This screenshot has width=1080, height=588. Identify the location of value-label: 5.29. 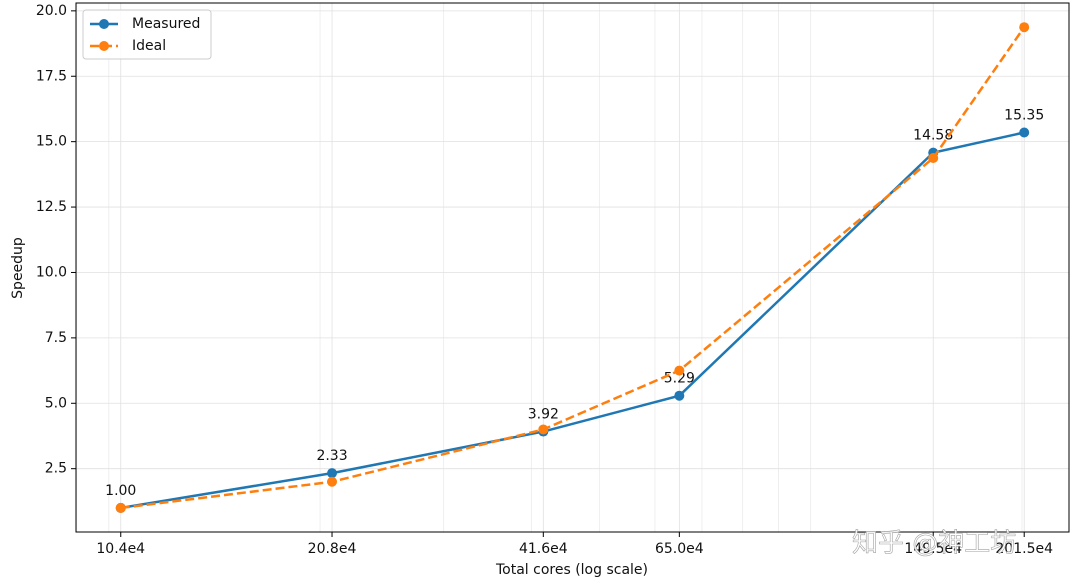
(679, 379).